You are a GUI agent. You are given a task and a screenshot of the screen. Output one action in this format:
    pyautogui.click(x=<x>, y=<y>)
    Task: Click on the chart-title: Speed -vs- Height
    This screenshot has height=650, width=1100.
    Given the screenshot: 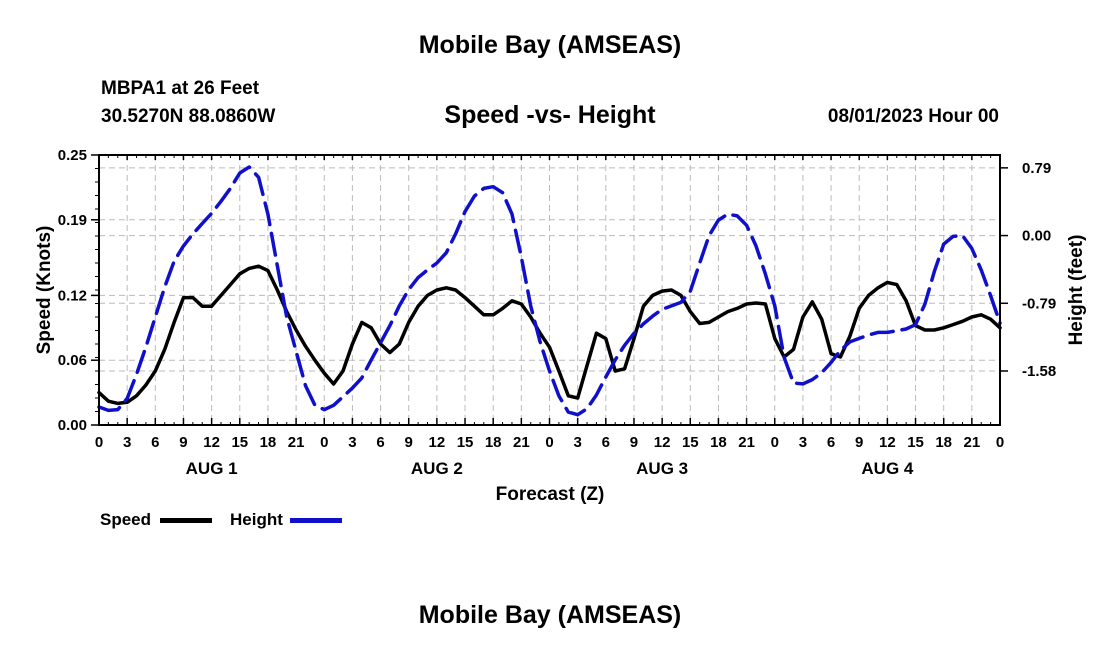 What is the action you would take?
    pyautogui.click(x=550, y=115)
    